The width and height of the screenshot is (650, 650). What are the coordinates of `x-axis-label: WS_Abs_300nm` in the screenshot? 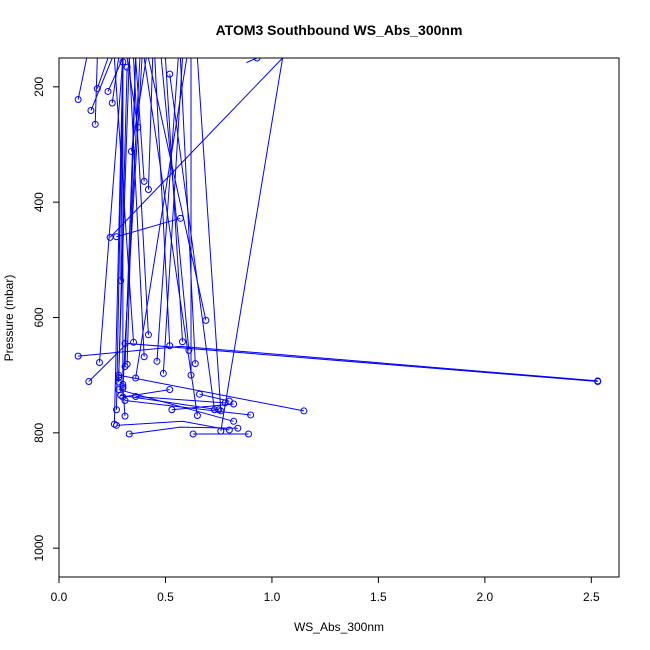 It's located at (339, 627).